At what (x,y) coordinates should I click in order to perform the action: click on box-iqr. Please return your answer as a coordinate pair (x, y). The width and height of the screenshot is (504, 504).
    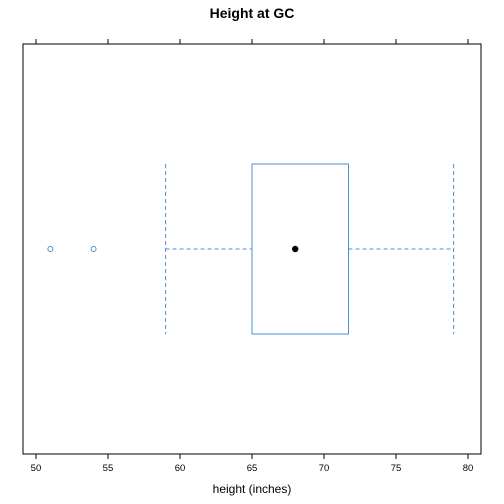
    Looking at the image, I should click on (300, 249).